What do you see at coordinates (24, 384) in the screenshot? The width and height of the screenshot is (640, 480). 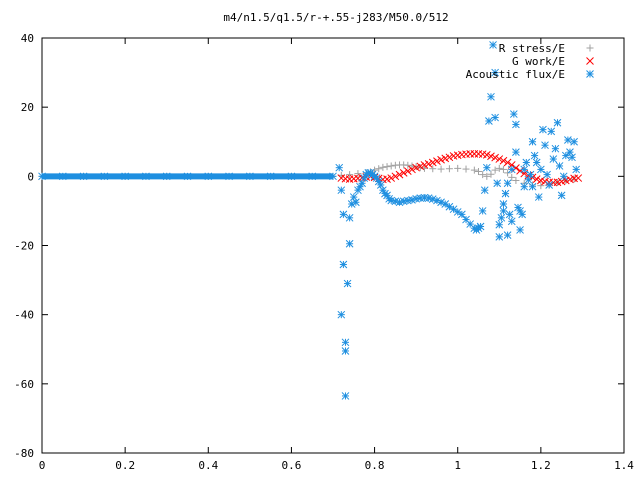 I see `y-tick-label: -60` at bounding box center [24, 384].